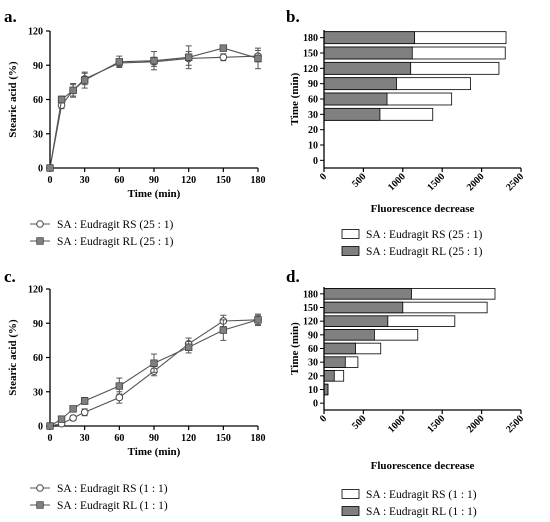 This screenshot has width=550, height=522. I want to click on panel-label-b: b., so click(293, 16).